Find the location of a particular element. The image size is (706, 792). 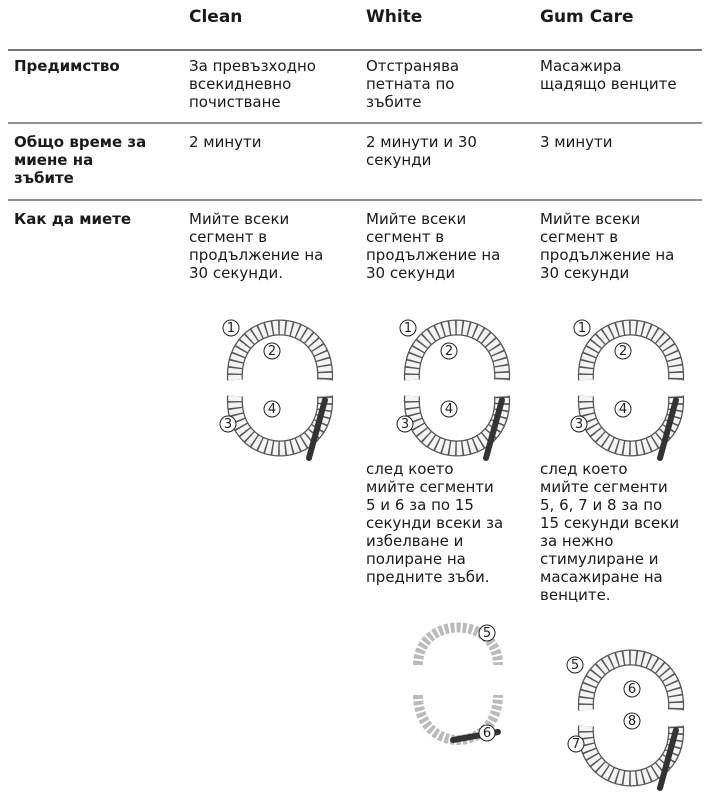

row-label: Общо време за миене на зъбите is located at coordinates (80, 160).